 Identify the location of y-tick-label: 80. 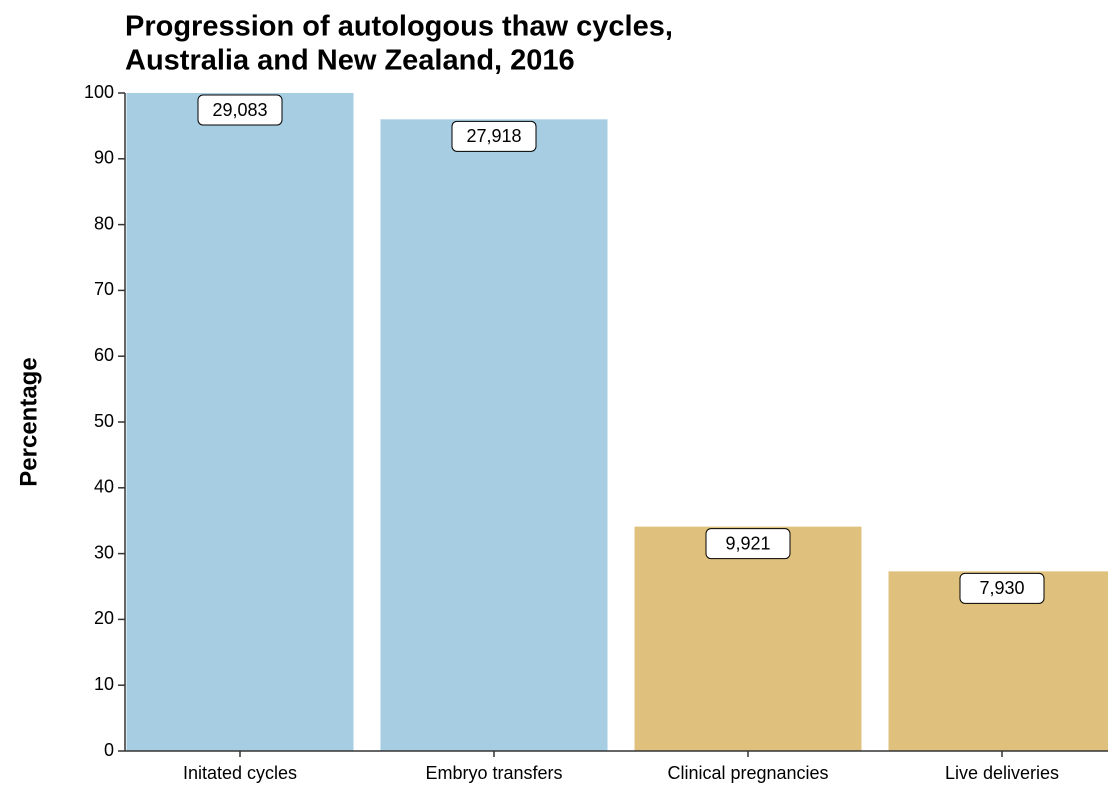
(104, 223).